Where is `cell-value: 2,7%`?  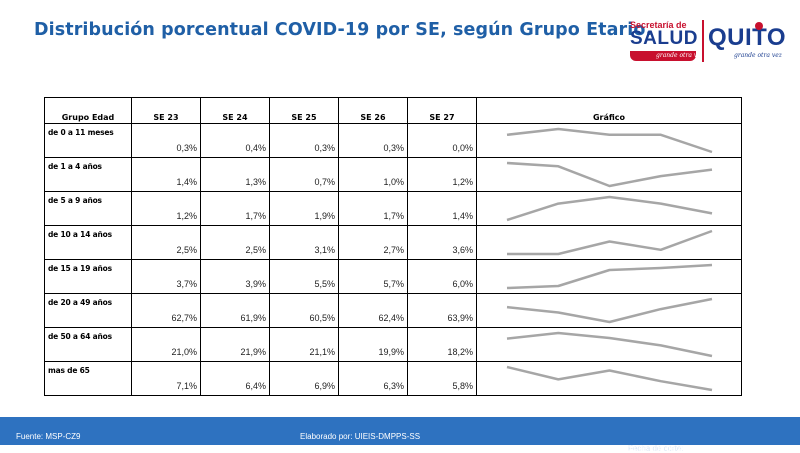
cell-value: 2,7% is located at coordinates (373, 242).